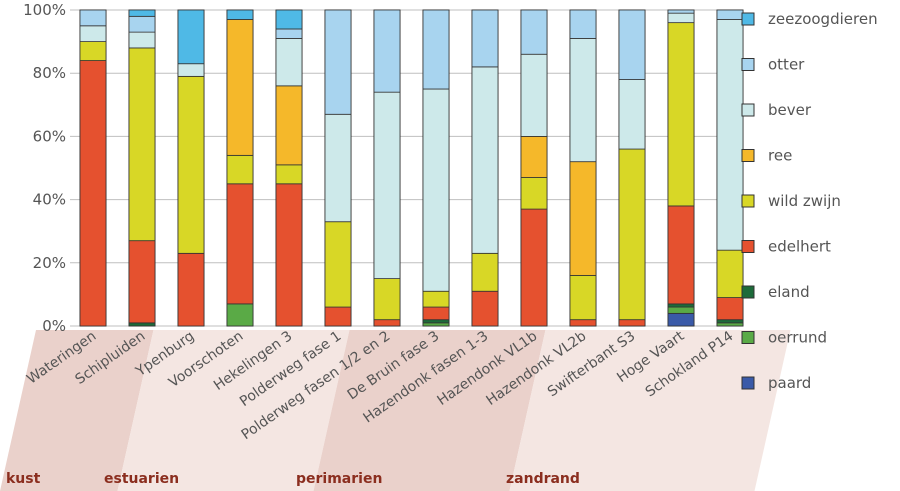  I want to click on legend-item: otter, so click(773, 65).